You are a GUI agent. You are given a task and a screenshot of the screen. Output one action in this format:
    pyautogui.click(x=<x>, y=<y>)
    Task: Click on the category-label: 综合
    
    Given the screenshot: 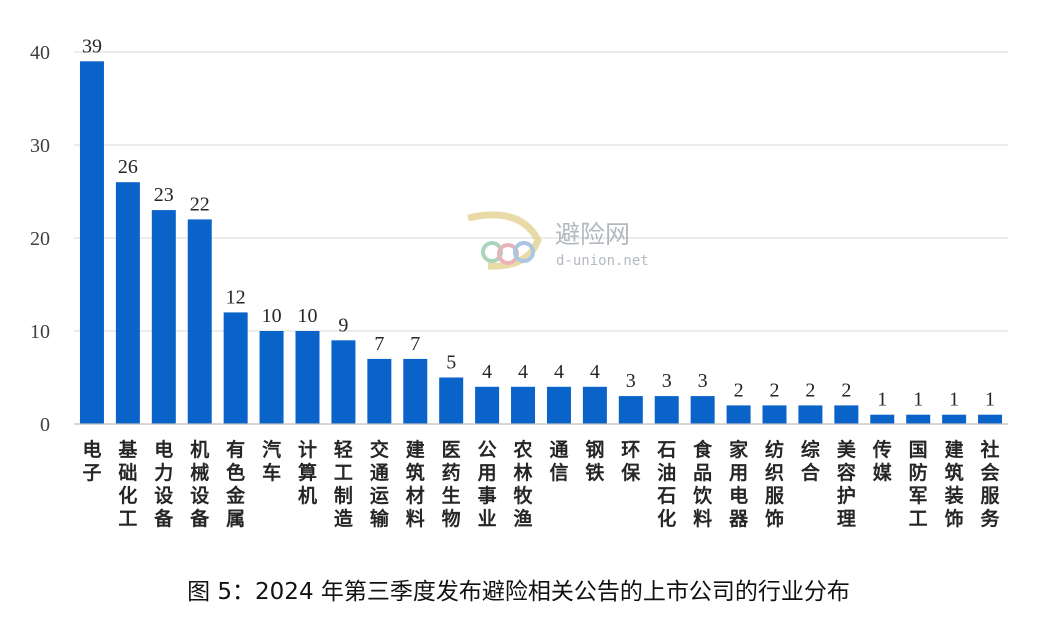 What is the action you would take?
    pyautogui.click(x=811, y=461)
    